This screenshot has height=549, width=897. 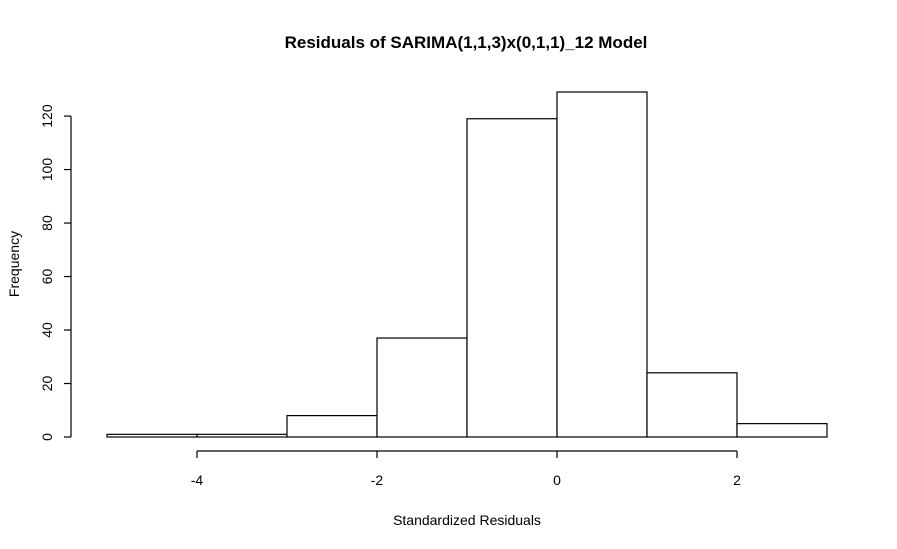 What do you see at coordinates (47, 384) in the screenshot?
I see `y-tick-label: 20` at bounding box center [47, 384].